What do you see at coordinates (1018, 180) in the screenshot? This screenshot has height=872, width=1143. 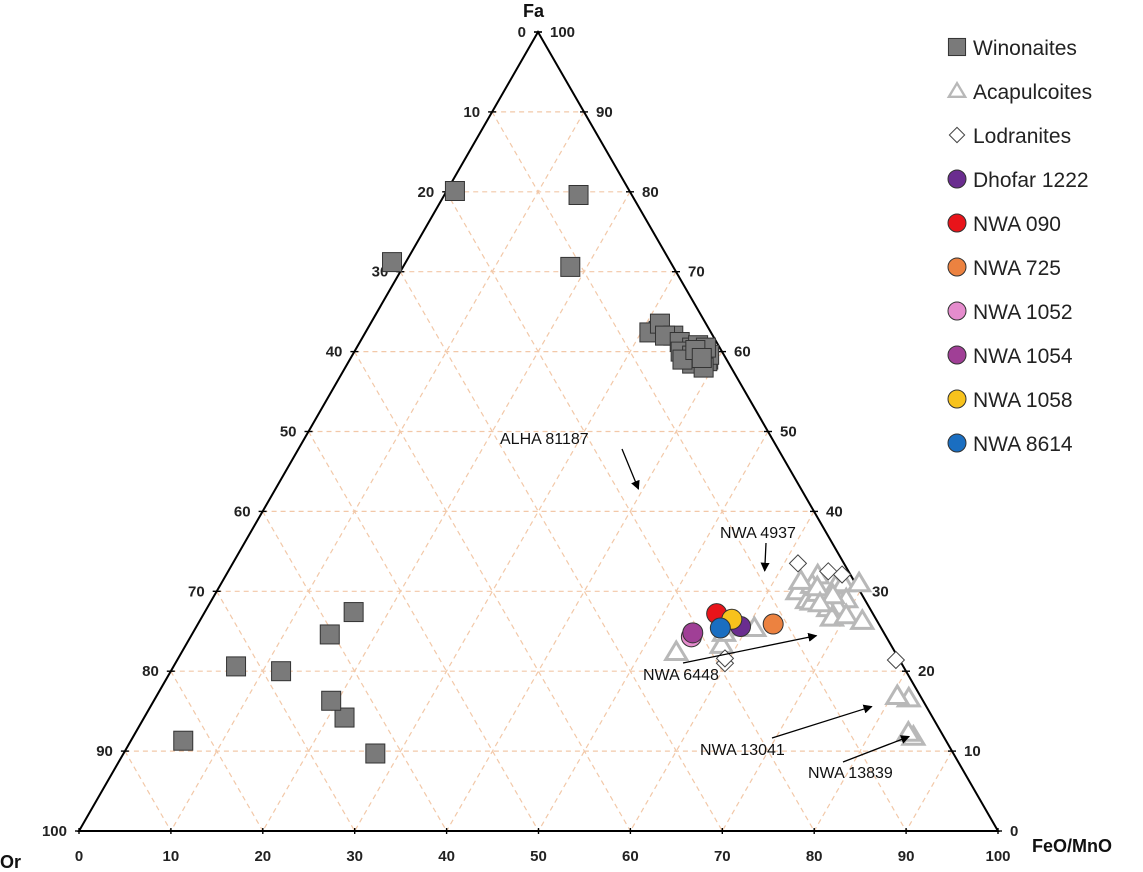 I see `legend-item-3: Dhofar 1222` at bounding box center [1018, 180].